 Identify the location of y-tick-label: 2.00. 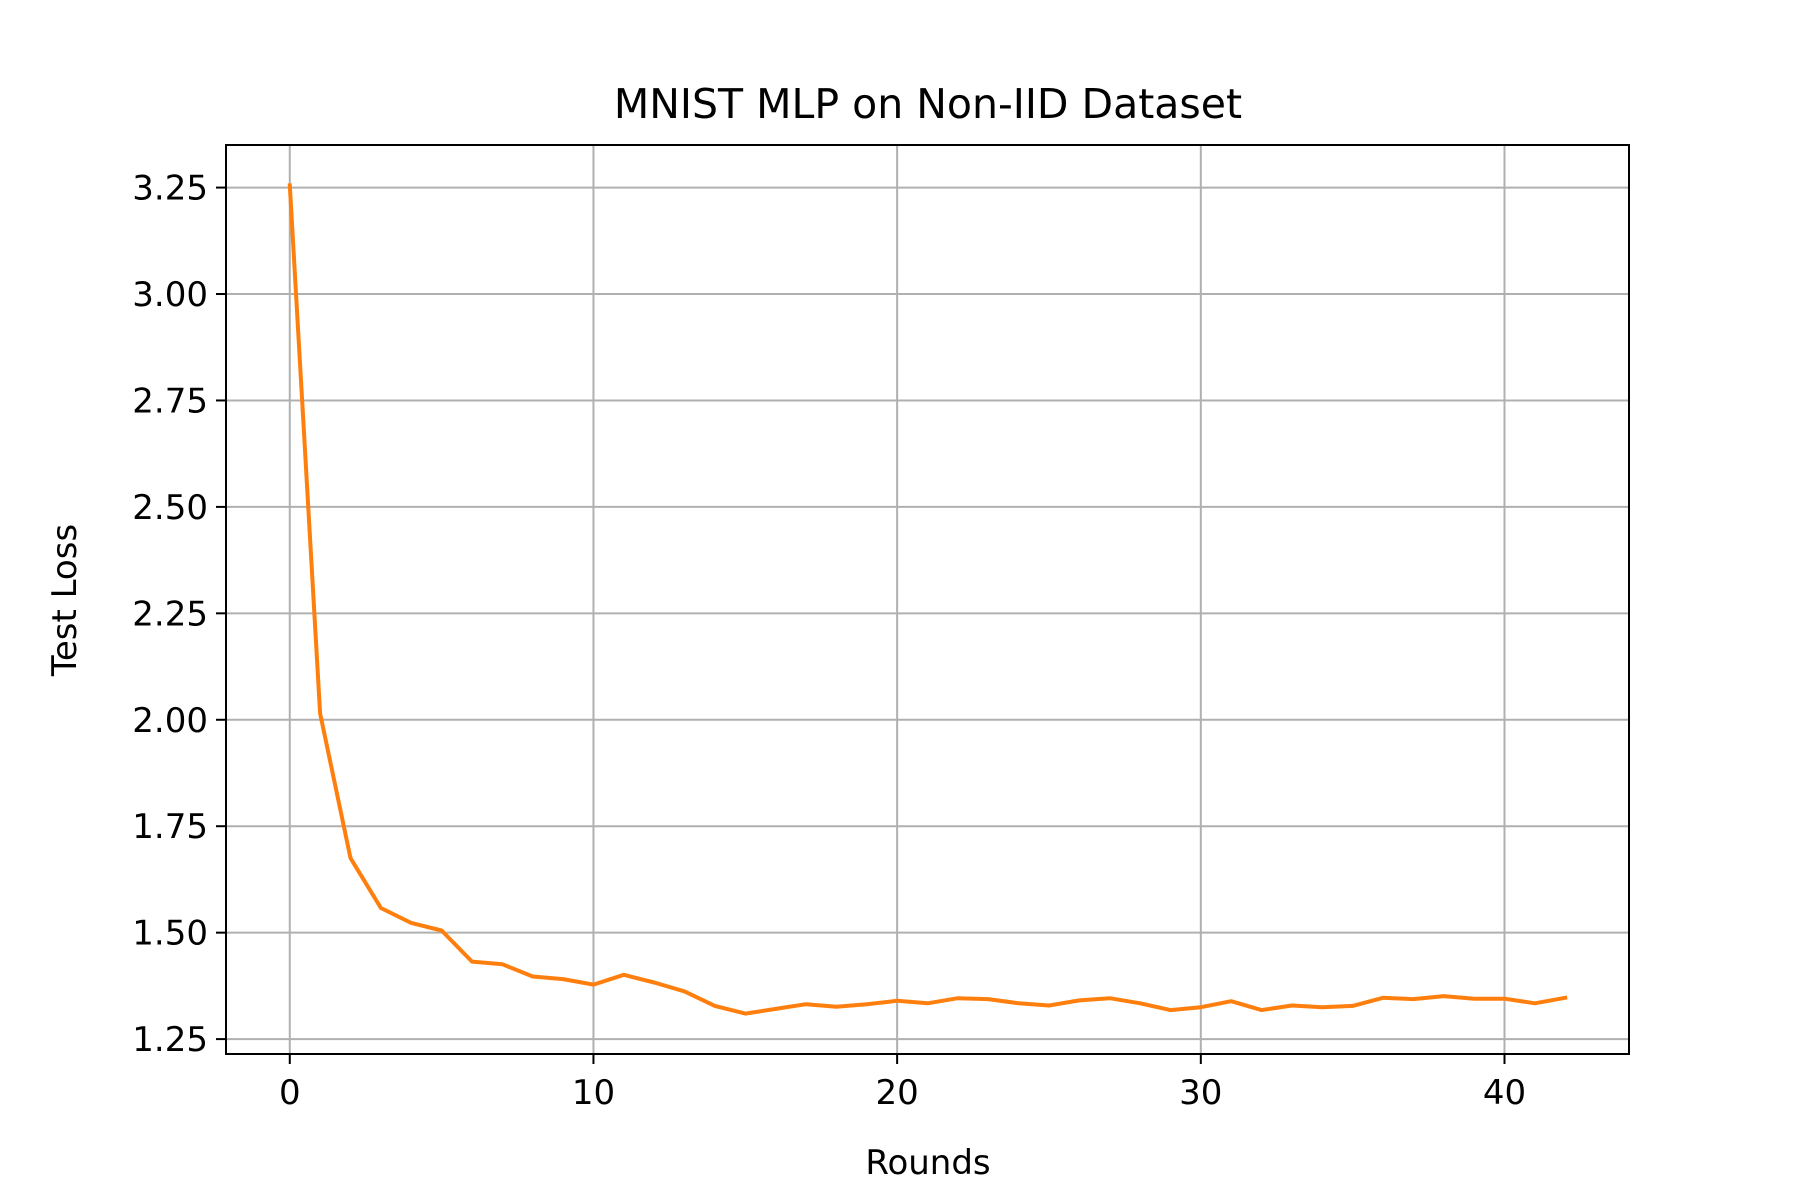
(170, 721).